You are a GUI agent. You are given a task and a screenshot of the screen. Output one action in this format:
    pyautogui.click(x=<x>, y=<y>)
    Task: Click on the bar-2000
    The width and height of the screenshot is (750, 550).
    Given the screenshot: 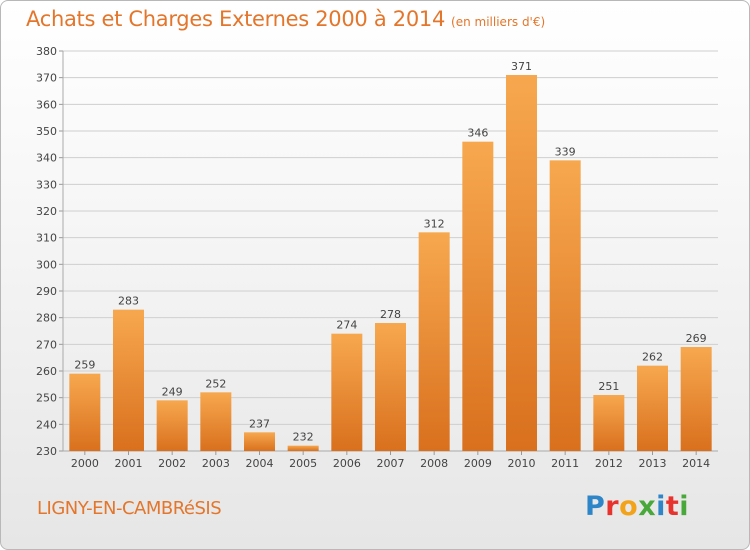 What is the action you would take?
    pyautogui.click(x=85, y=412)
    